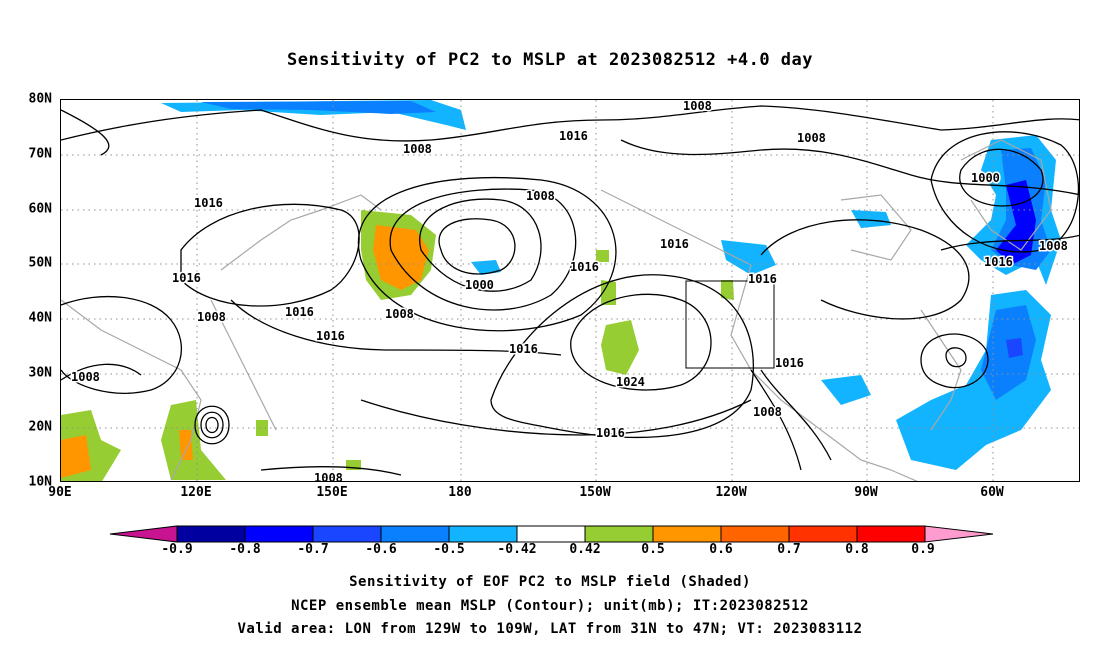 The width and height of the screenshot is (1100, 650). Describe the element at coordinates (449, 549) in the screenshot. I see `colorbar-label: -0.5` at that location.